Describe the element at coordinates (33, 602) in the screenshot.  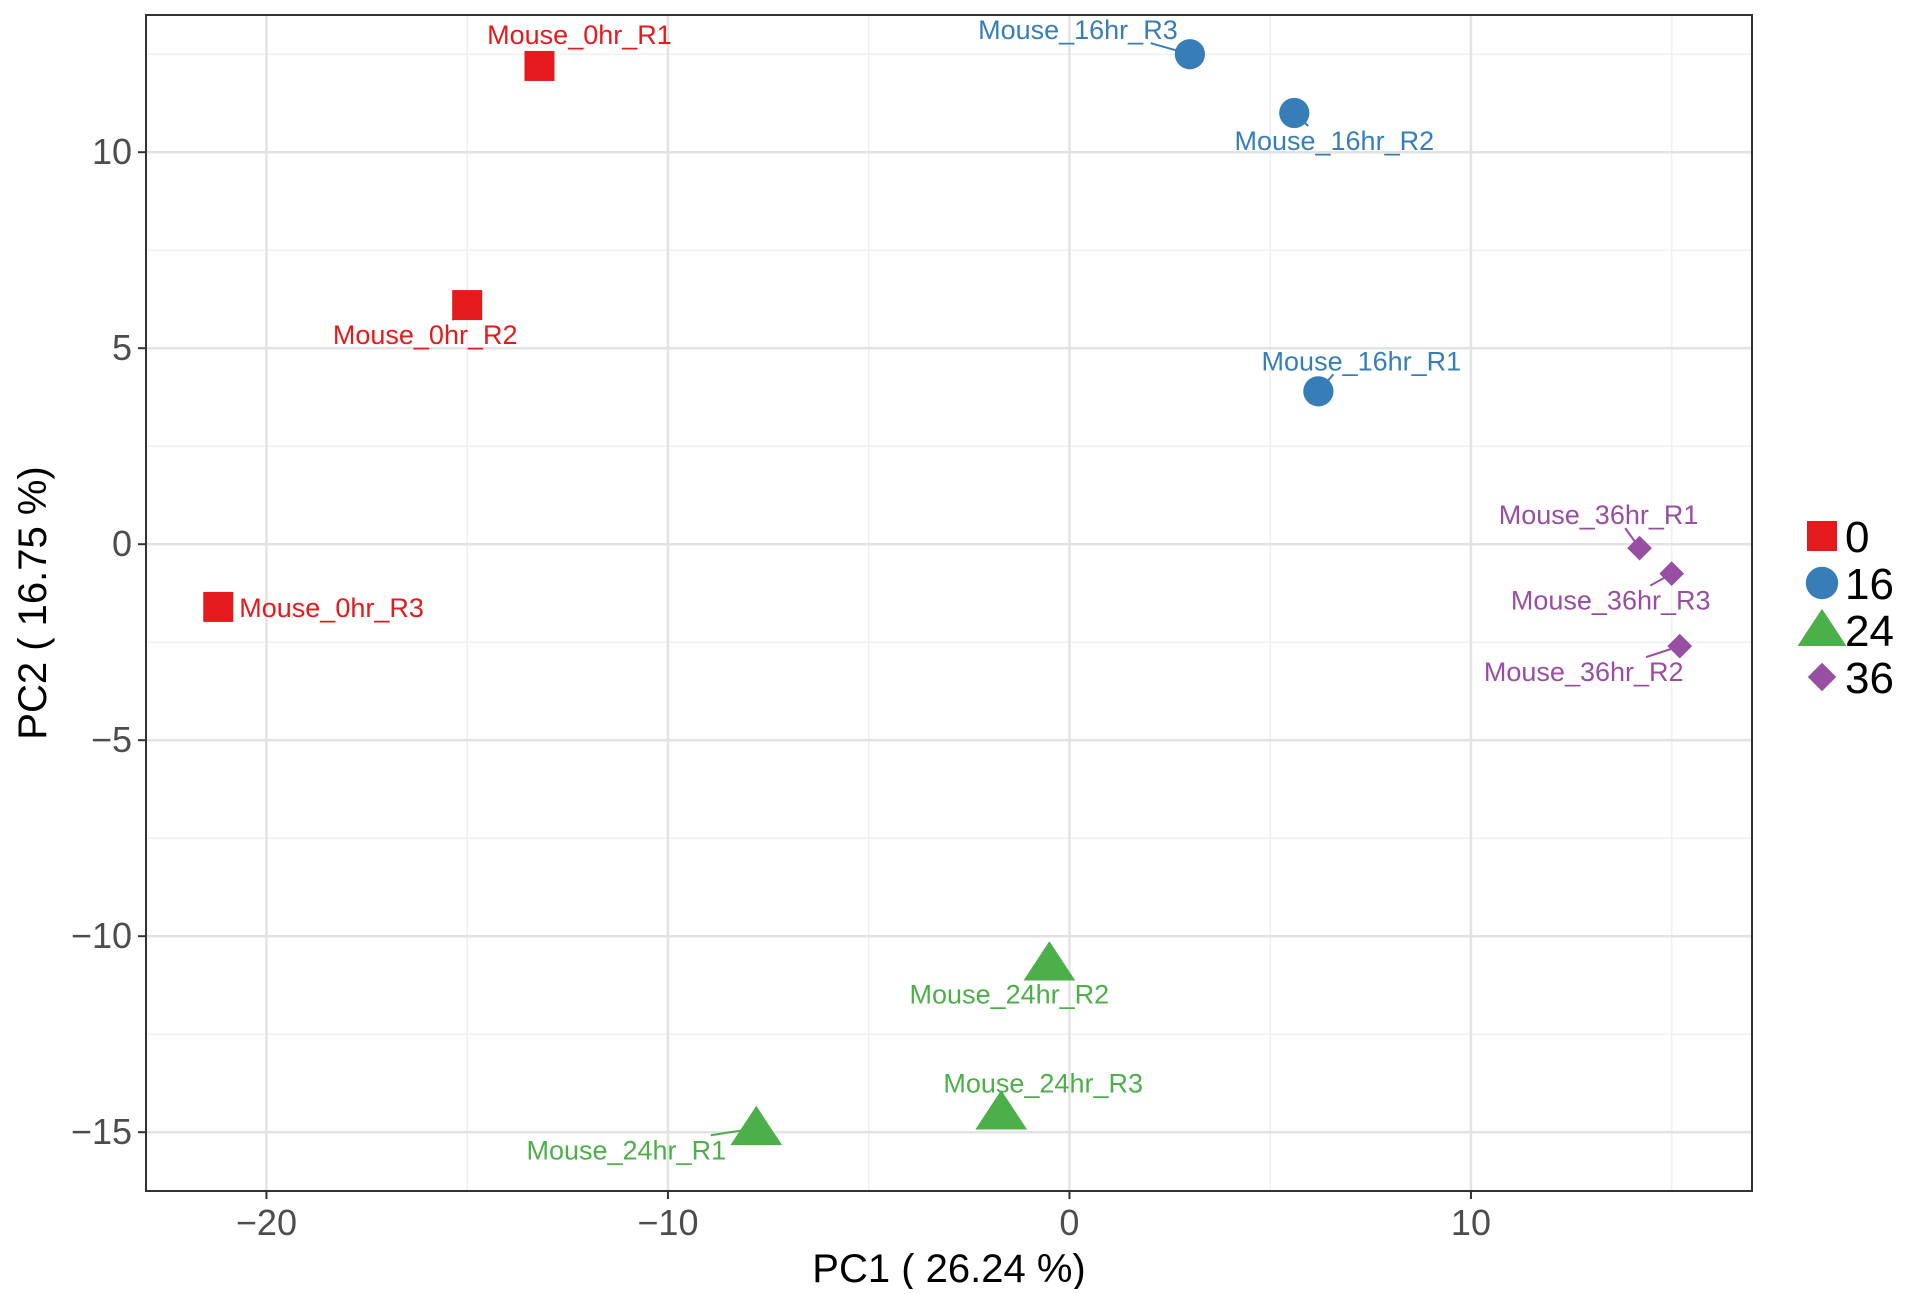
I see `y-axis-title: PC2 ( 16.75 %)` at that location.